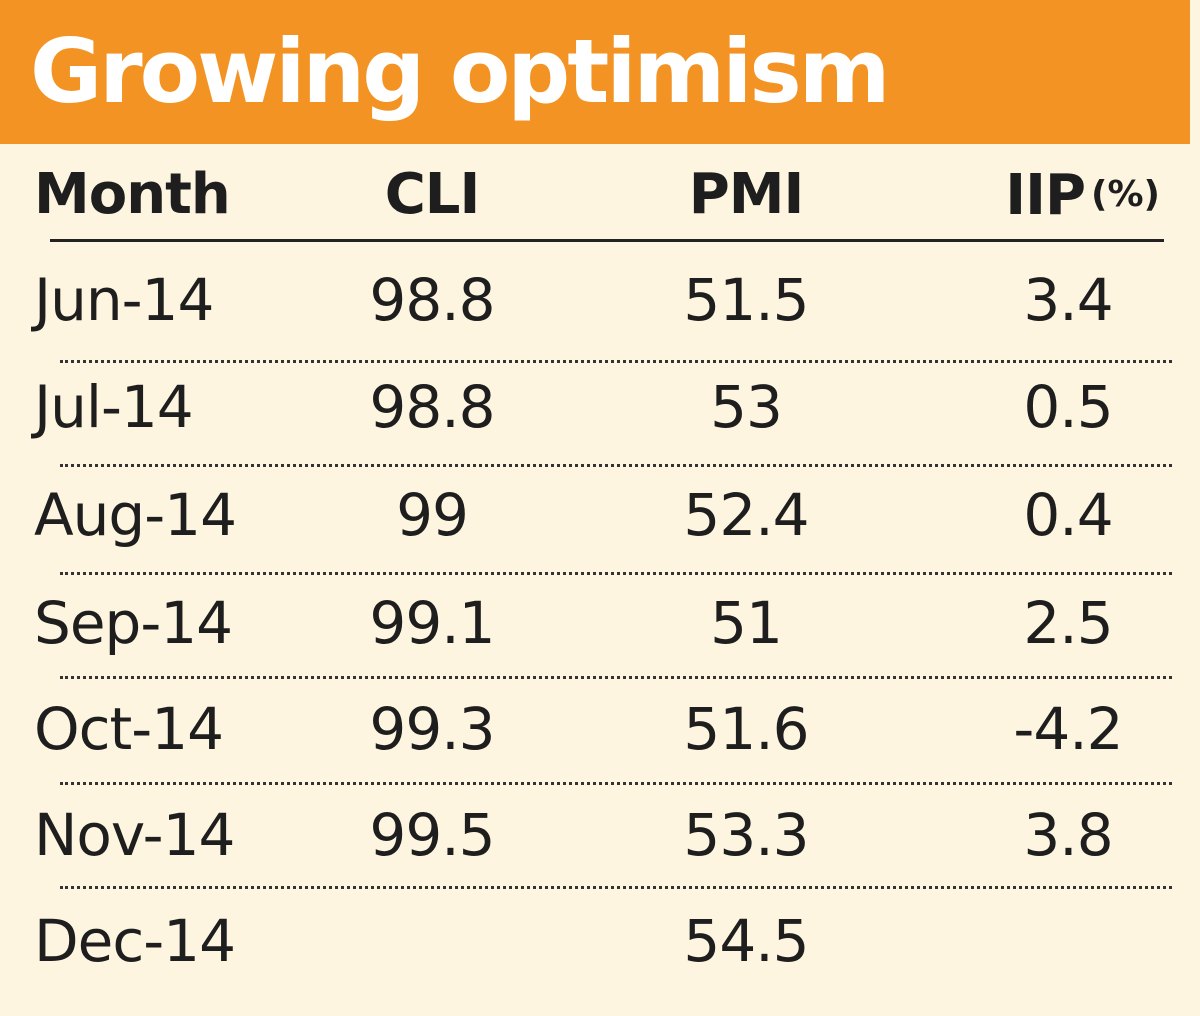 The height and width of the screenshot is (1016, 1200). Describe the element at coordinates (460, 71) in the screenshot. I see `table-title: Growing optimism` at that location.